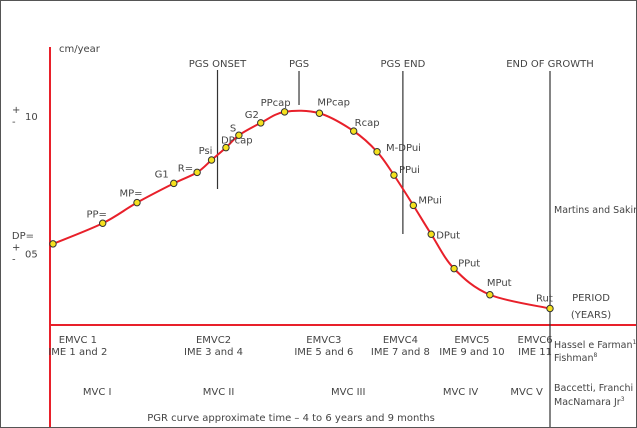  What do you see at coordinates (96, 214) in the screenshot?
I see `stage-point-label: PP=` at bounding box center [96, 214].